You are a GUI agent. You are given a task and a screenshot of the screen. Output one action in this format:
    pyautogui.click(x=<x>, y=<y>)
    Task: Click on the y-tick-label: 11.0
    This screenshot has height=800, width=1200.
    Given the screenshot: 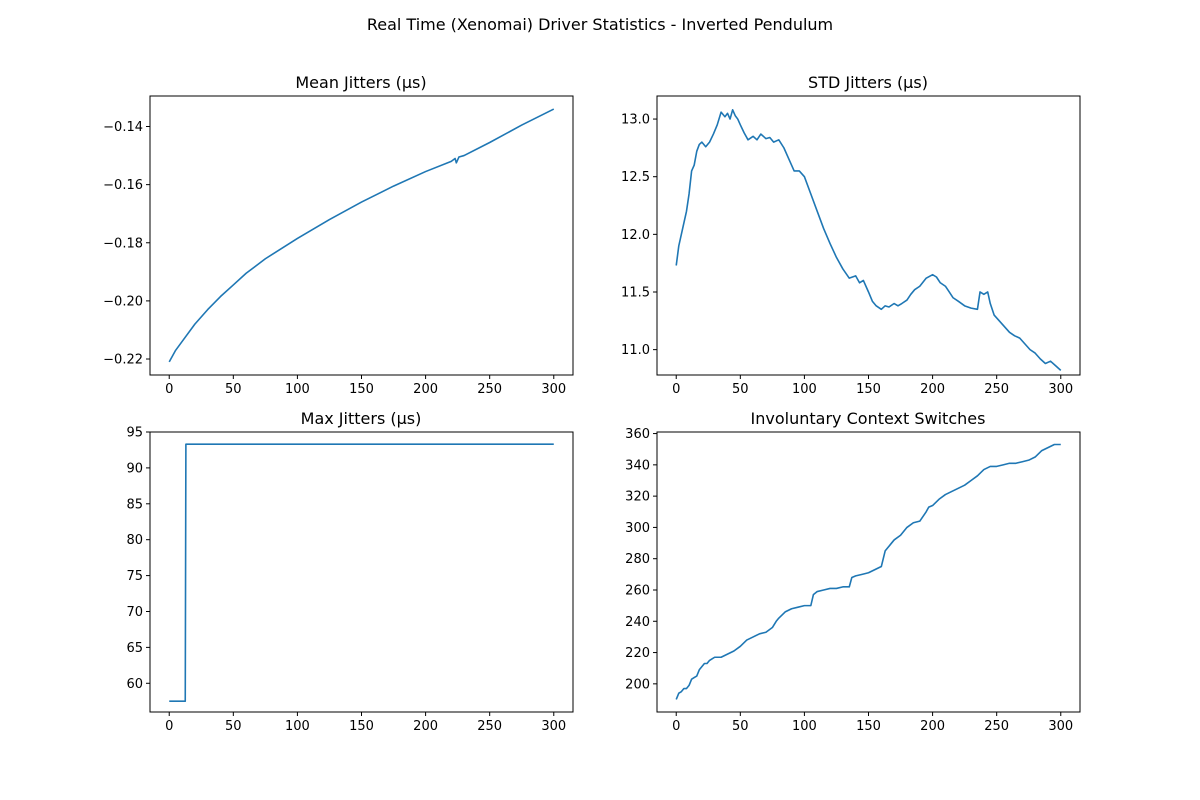 What is the action you would take?
    pyautogui.click(x=635, y=350)
    